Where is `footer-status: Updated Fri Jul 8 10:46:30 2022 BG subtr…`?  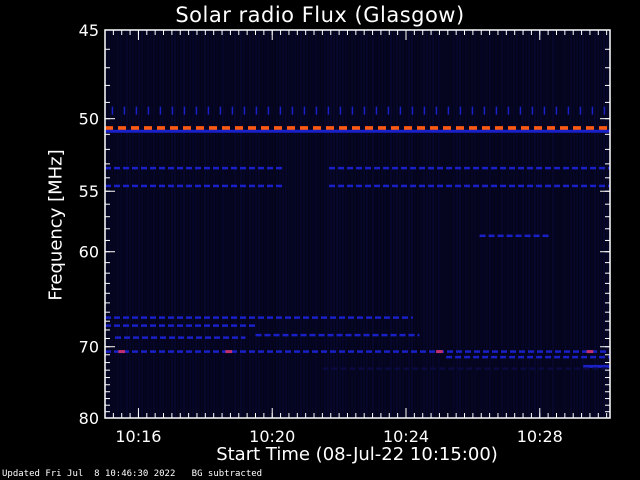
footer-status: Updated Fri Jul 8 10:46:30 2022 BG subtr… is located at coordinates (132, 474).